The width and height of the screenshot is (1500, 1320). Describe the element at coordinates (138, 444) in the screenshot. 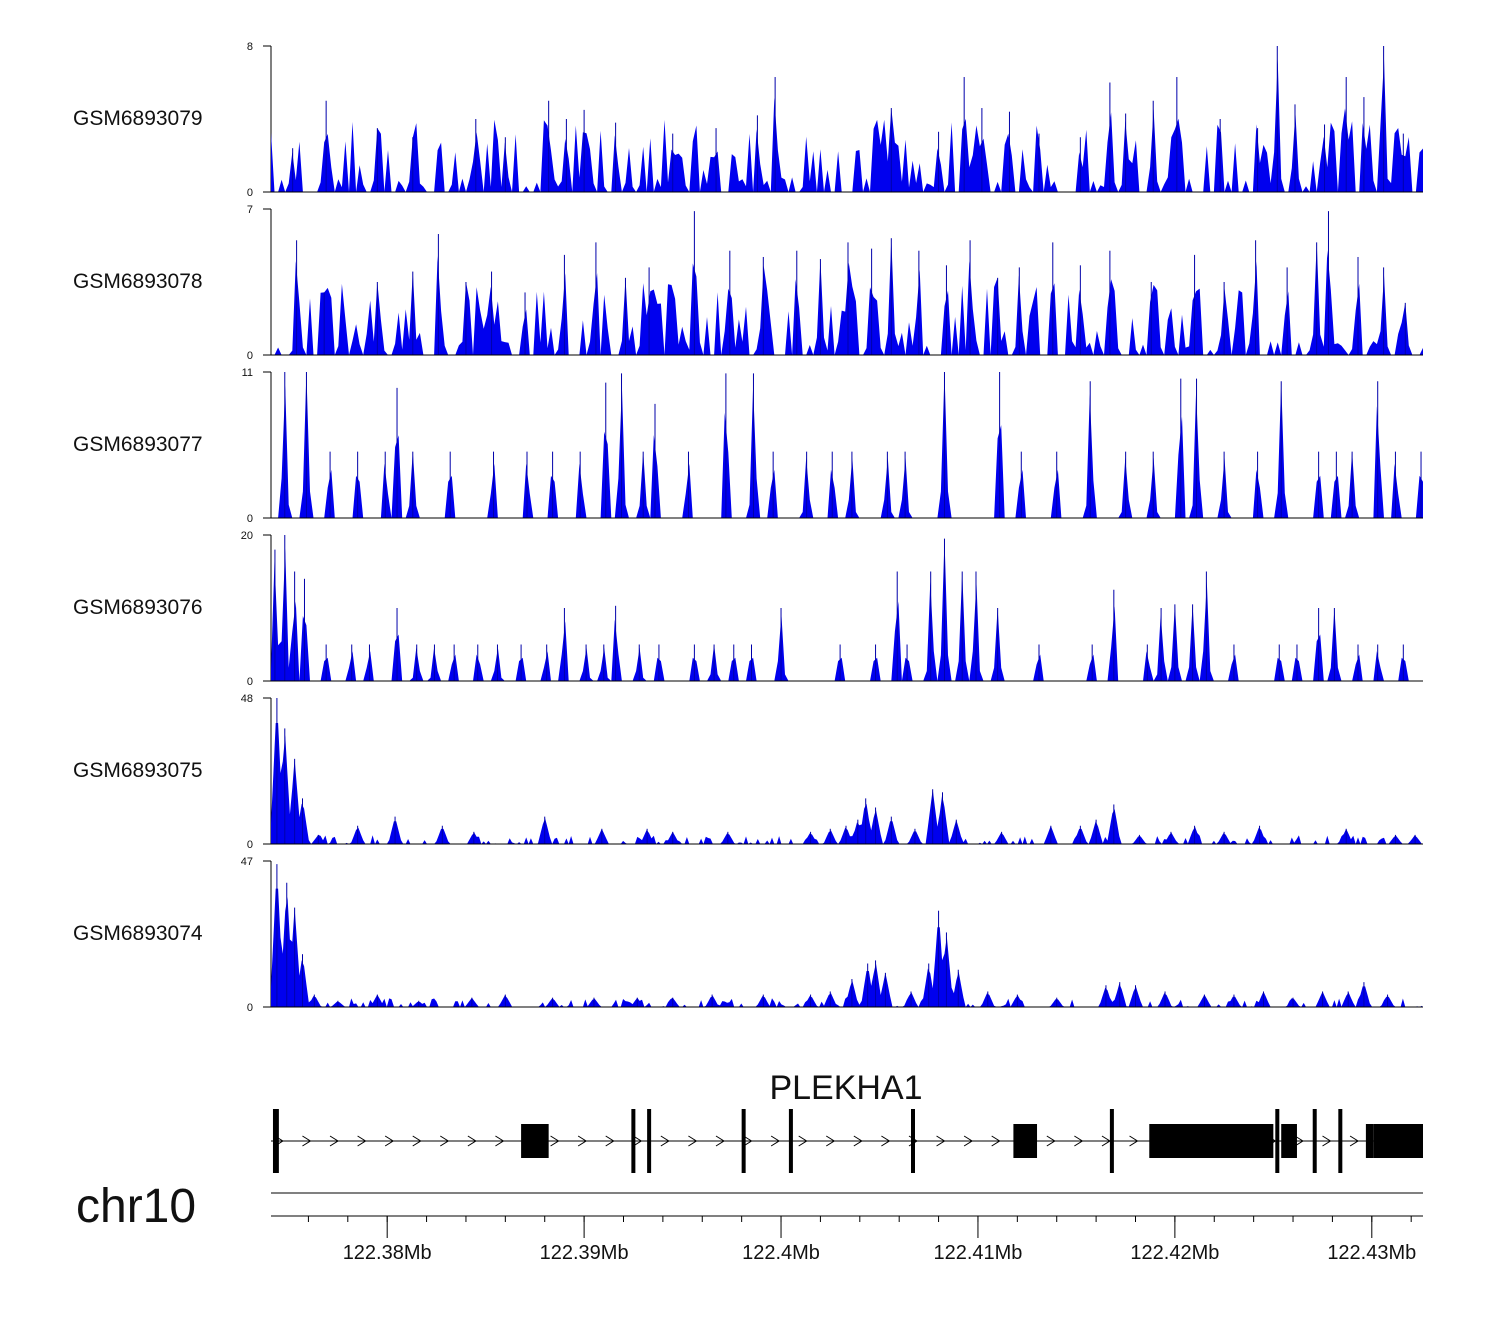

I see `track-label-GSM6893077: GSM6893077` at that location.